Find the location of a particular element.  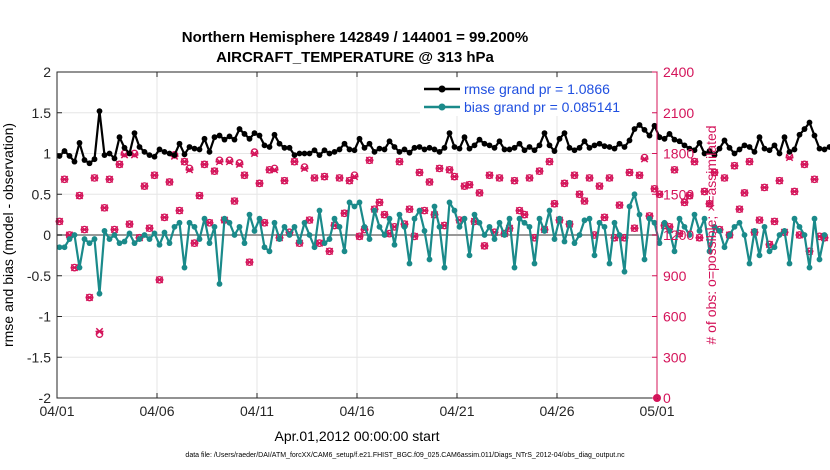

y-tick-label-left: 2 is located at coordinates (47, 72).